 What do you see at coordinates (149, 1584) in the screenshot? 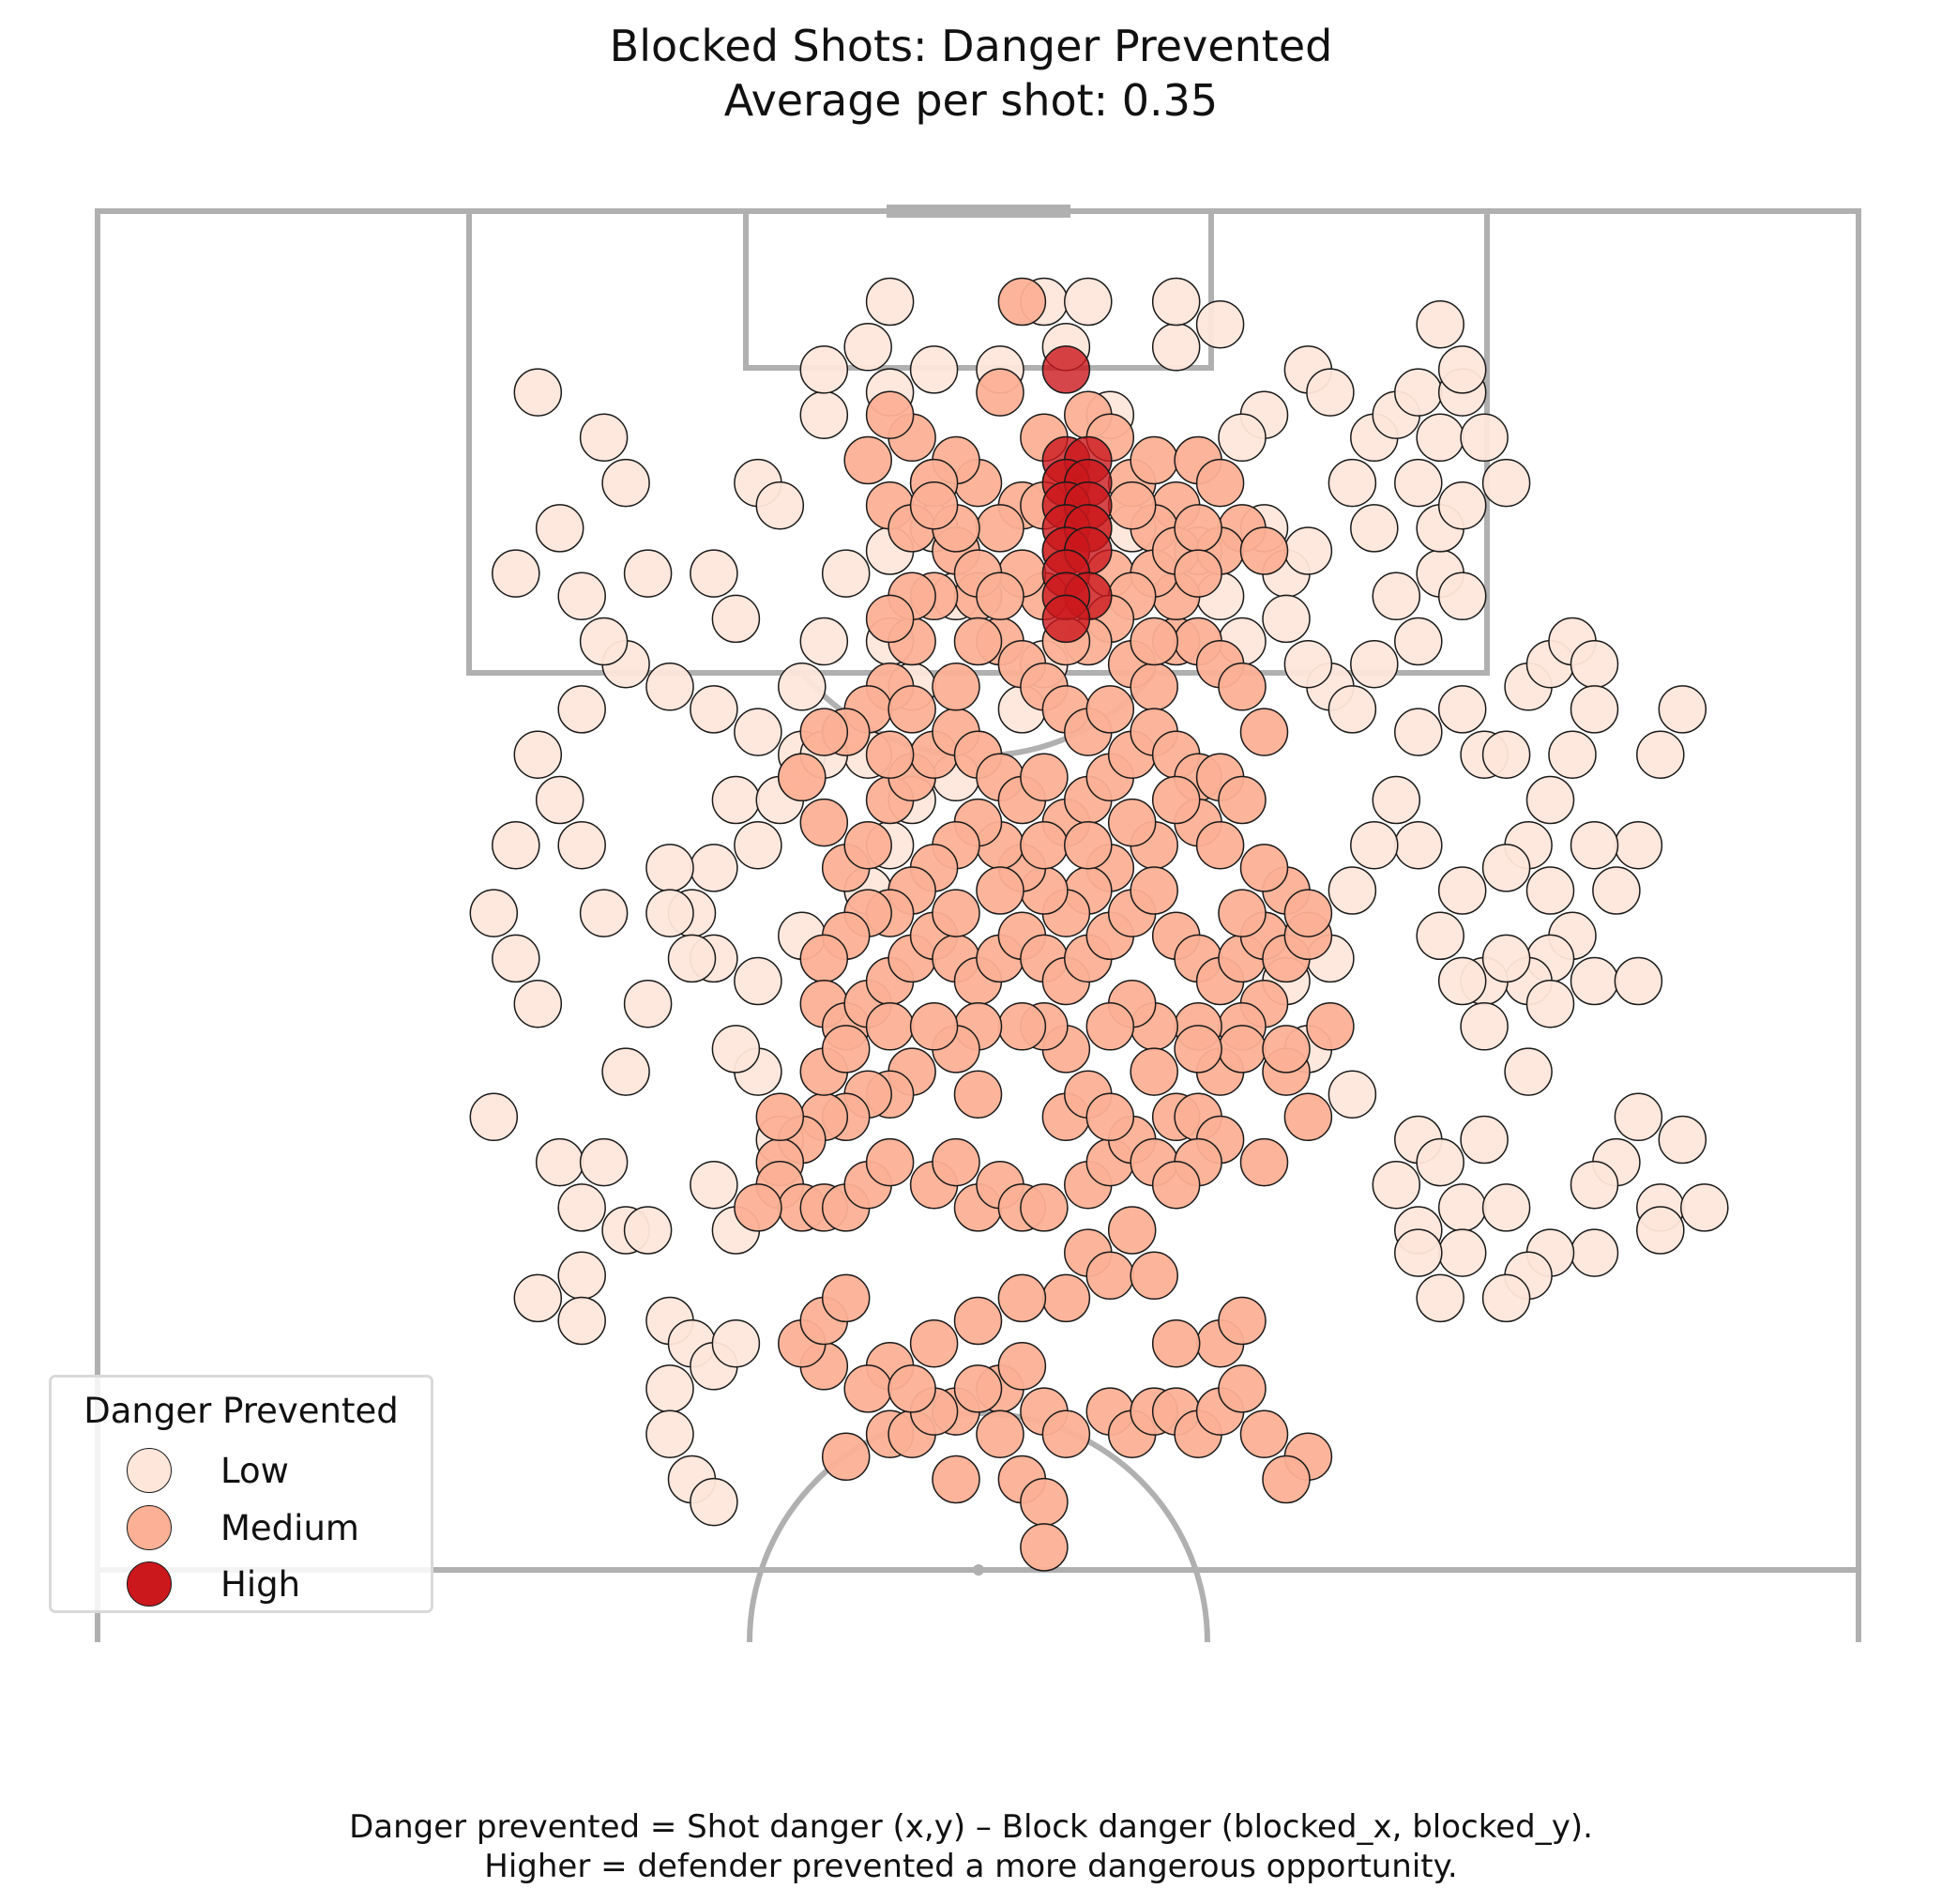
I see `legend-swatch-high` at bounding box center [149, 1584].